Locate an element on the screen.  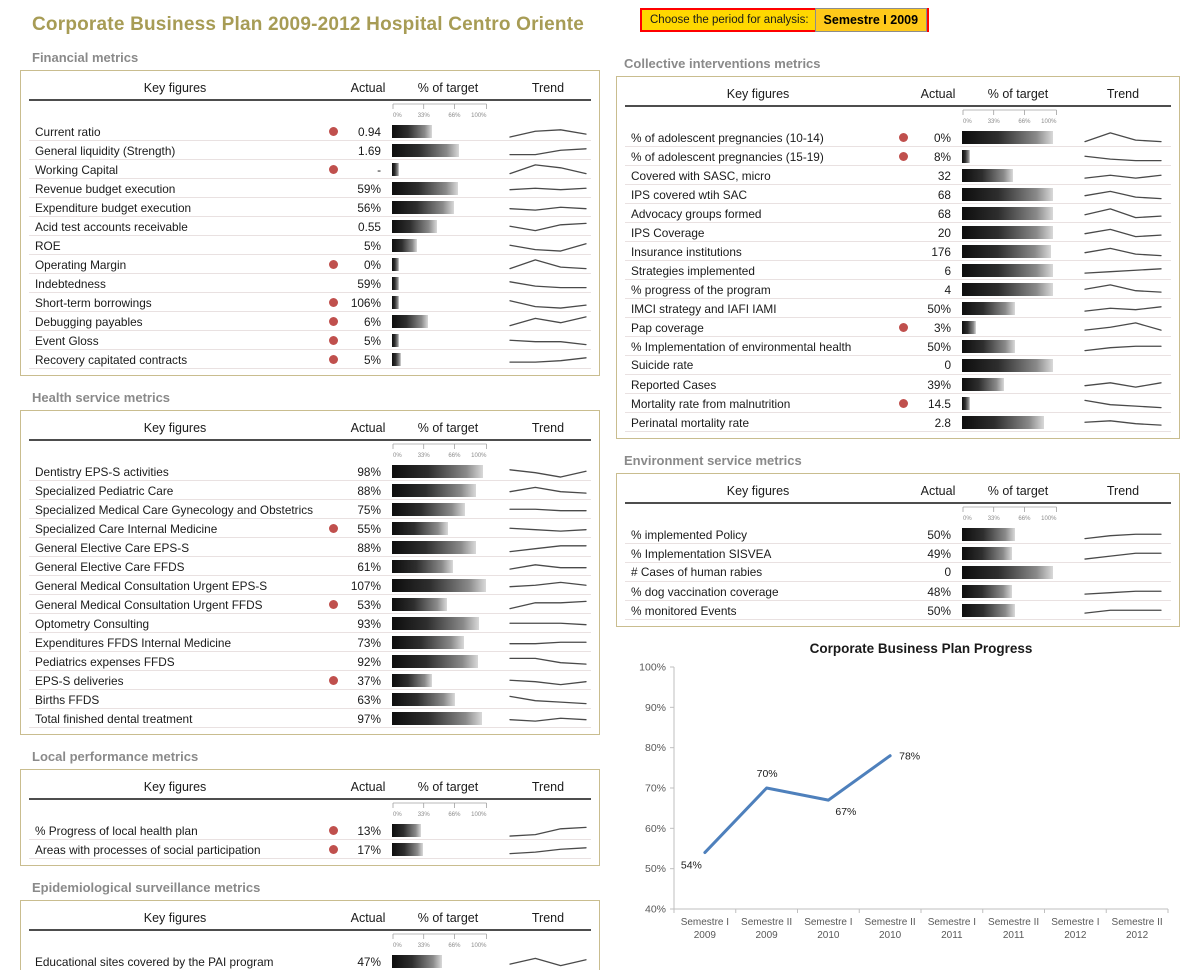
table-row: Recovery capitated contracts 5% is located at coordinates (310, 359).